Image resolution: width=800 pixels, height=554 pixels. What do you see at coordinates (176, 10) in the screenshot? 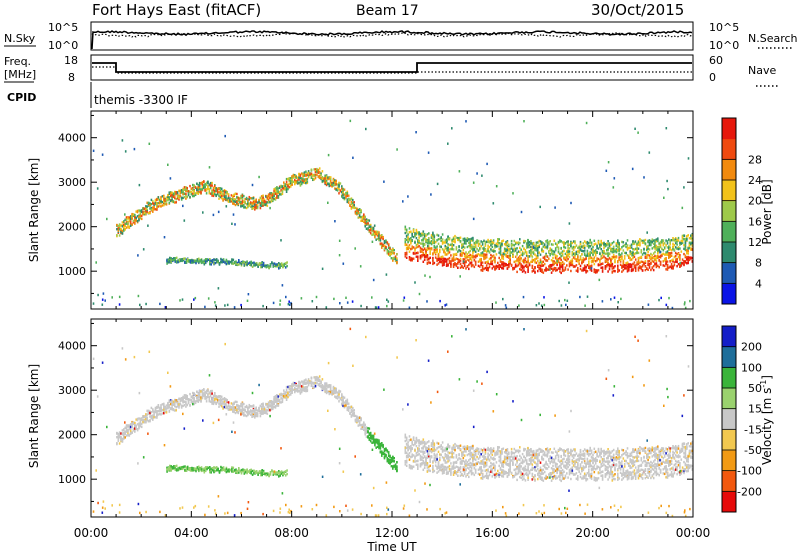
I see `figure-title: Fort Hays East (fitACF)` at bounding box center [176, 10].